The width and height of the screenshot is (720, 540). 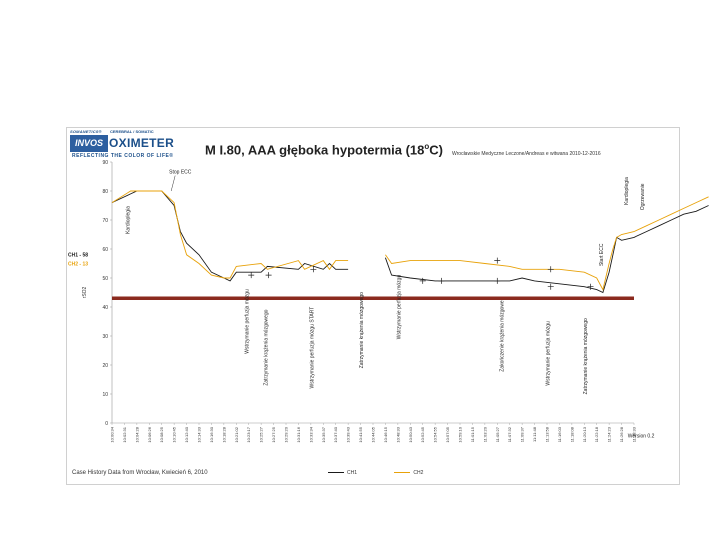 What do you see at coordinates (584, 434) in the screenshot?
I see `x-tick-label: 11:20:13` at bounding box center [584, 434].